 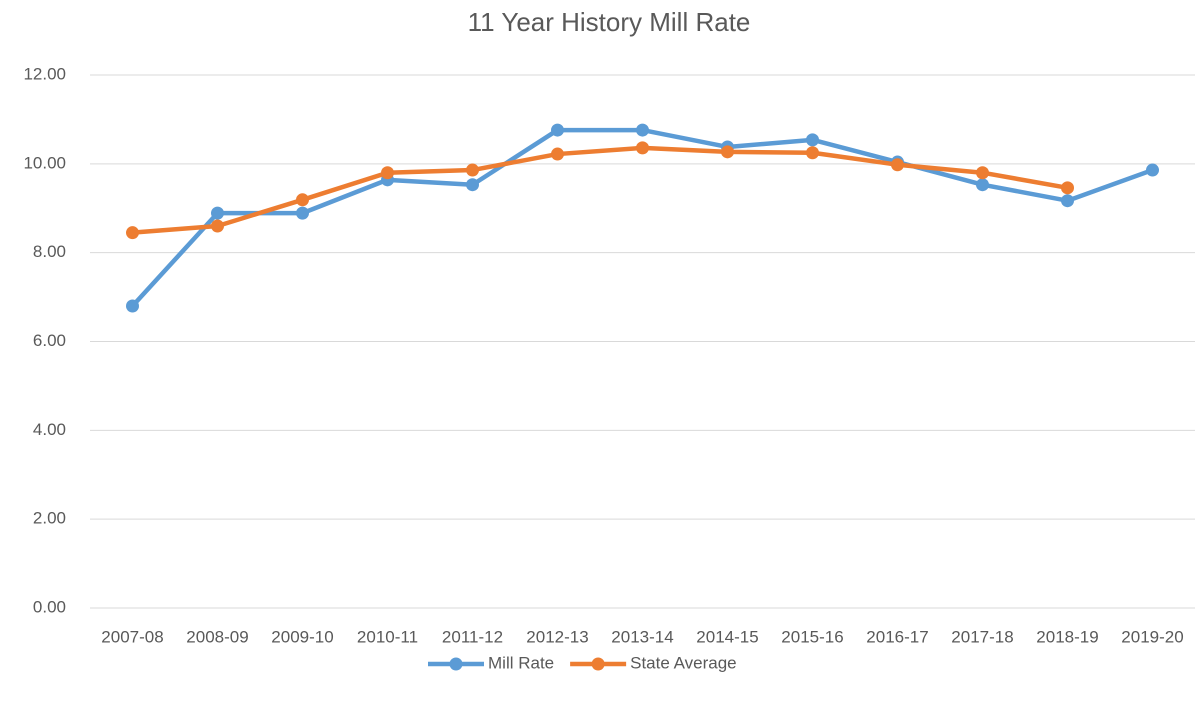 What do you see at coordinates (600, 190) in the screenshot?
I see `series-line` at bounding box center [600, 190].